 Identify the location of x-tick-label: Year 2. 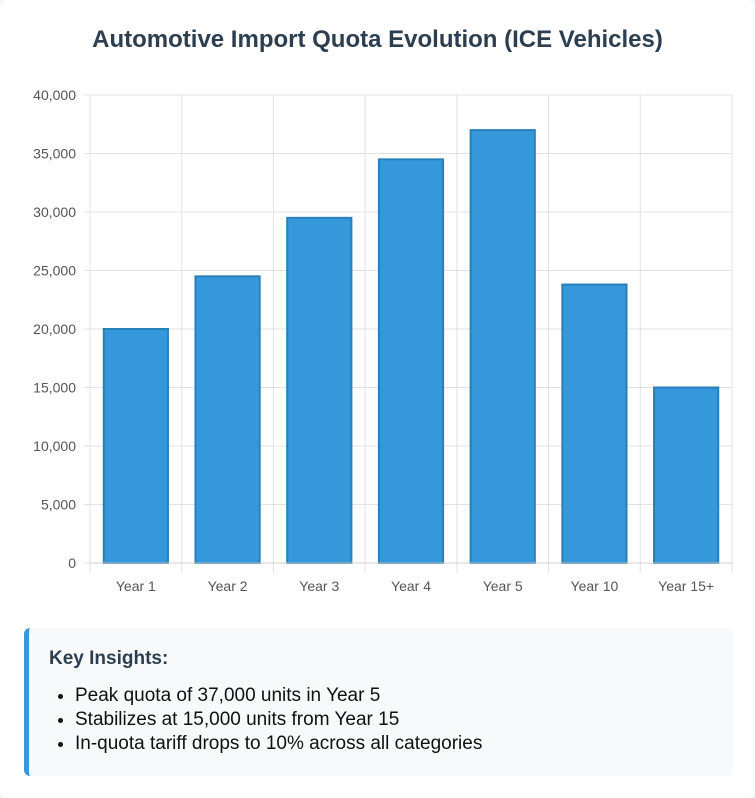
(228, 586).